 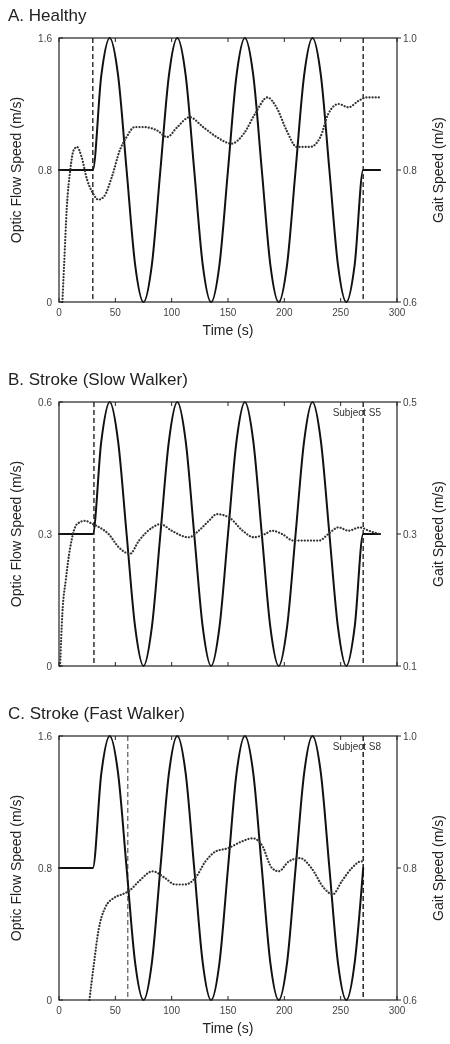 What do you see at coordinates (410, 534) in the screenshot?
I see `y2-tick-label: 0.3` at bounding box center [410, 534].